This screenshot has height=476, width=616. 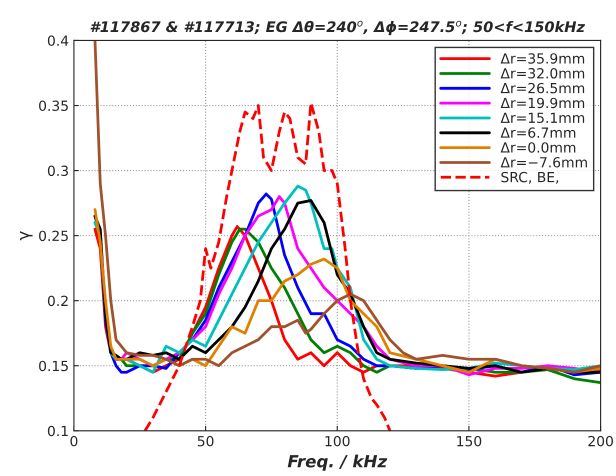 I want to click on x-tick-label: 0, so click(x=74, y=441).